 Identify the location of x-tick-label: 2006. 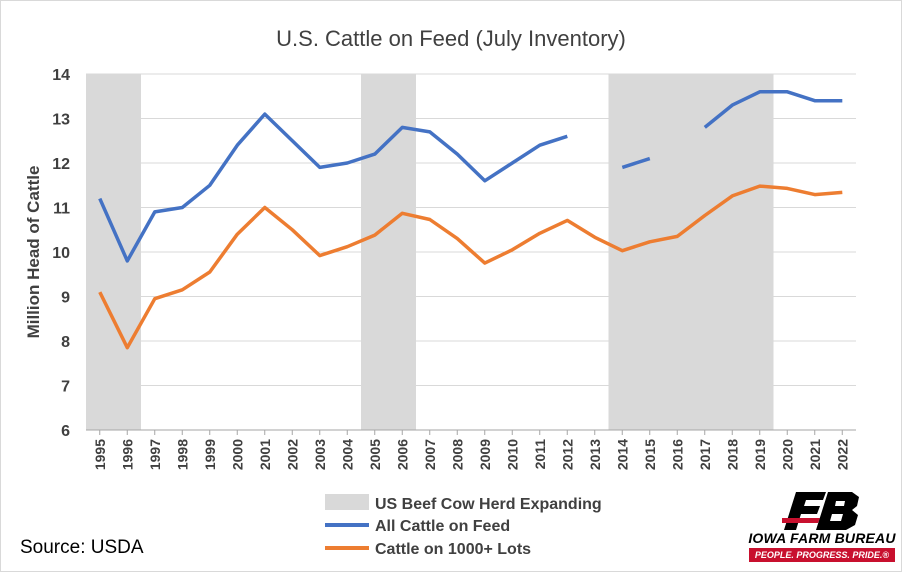
(402, 454).